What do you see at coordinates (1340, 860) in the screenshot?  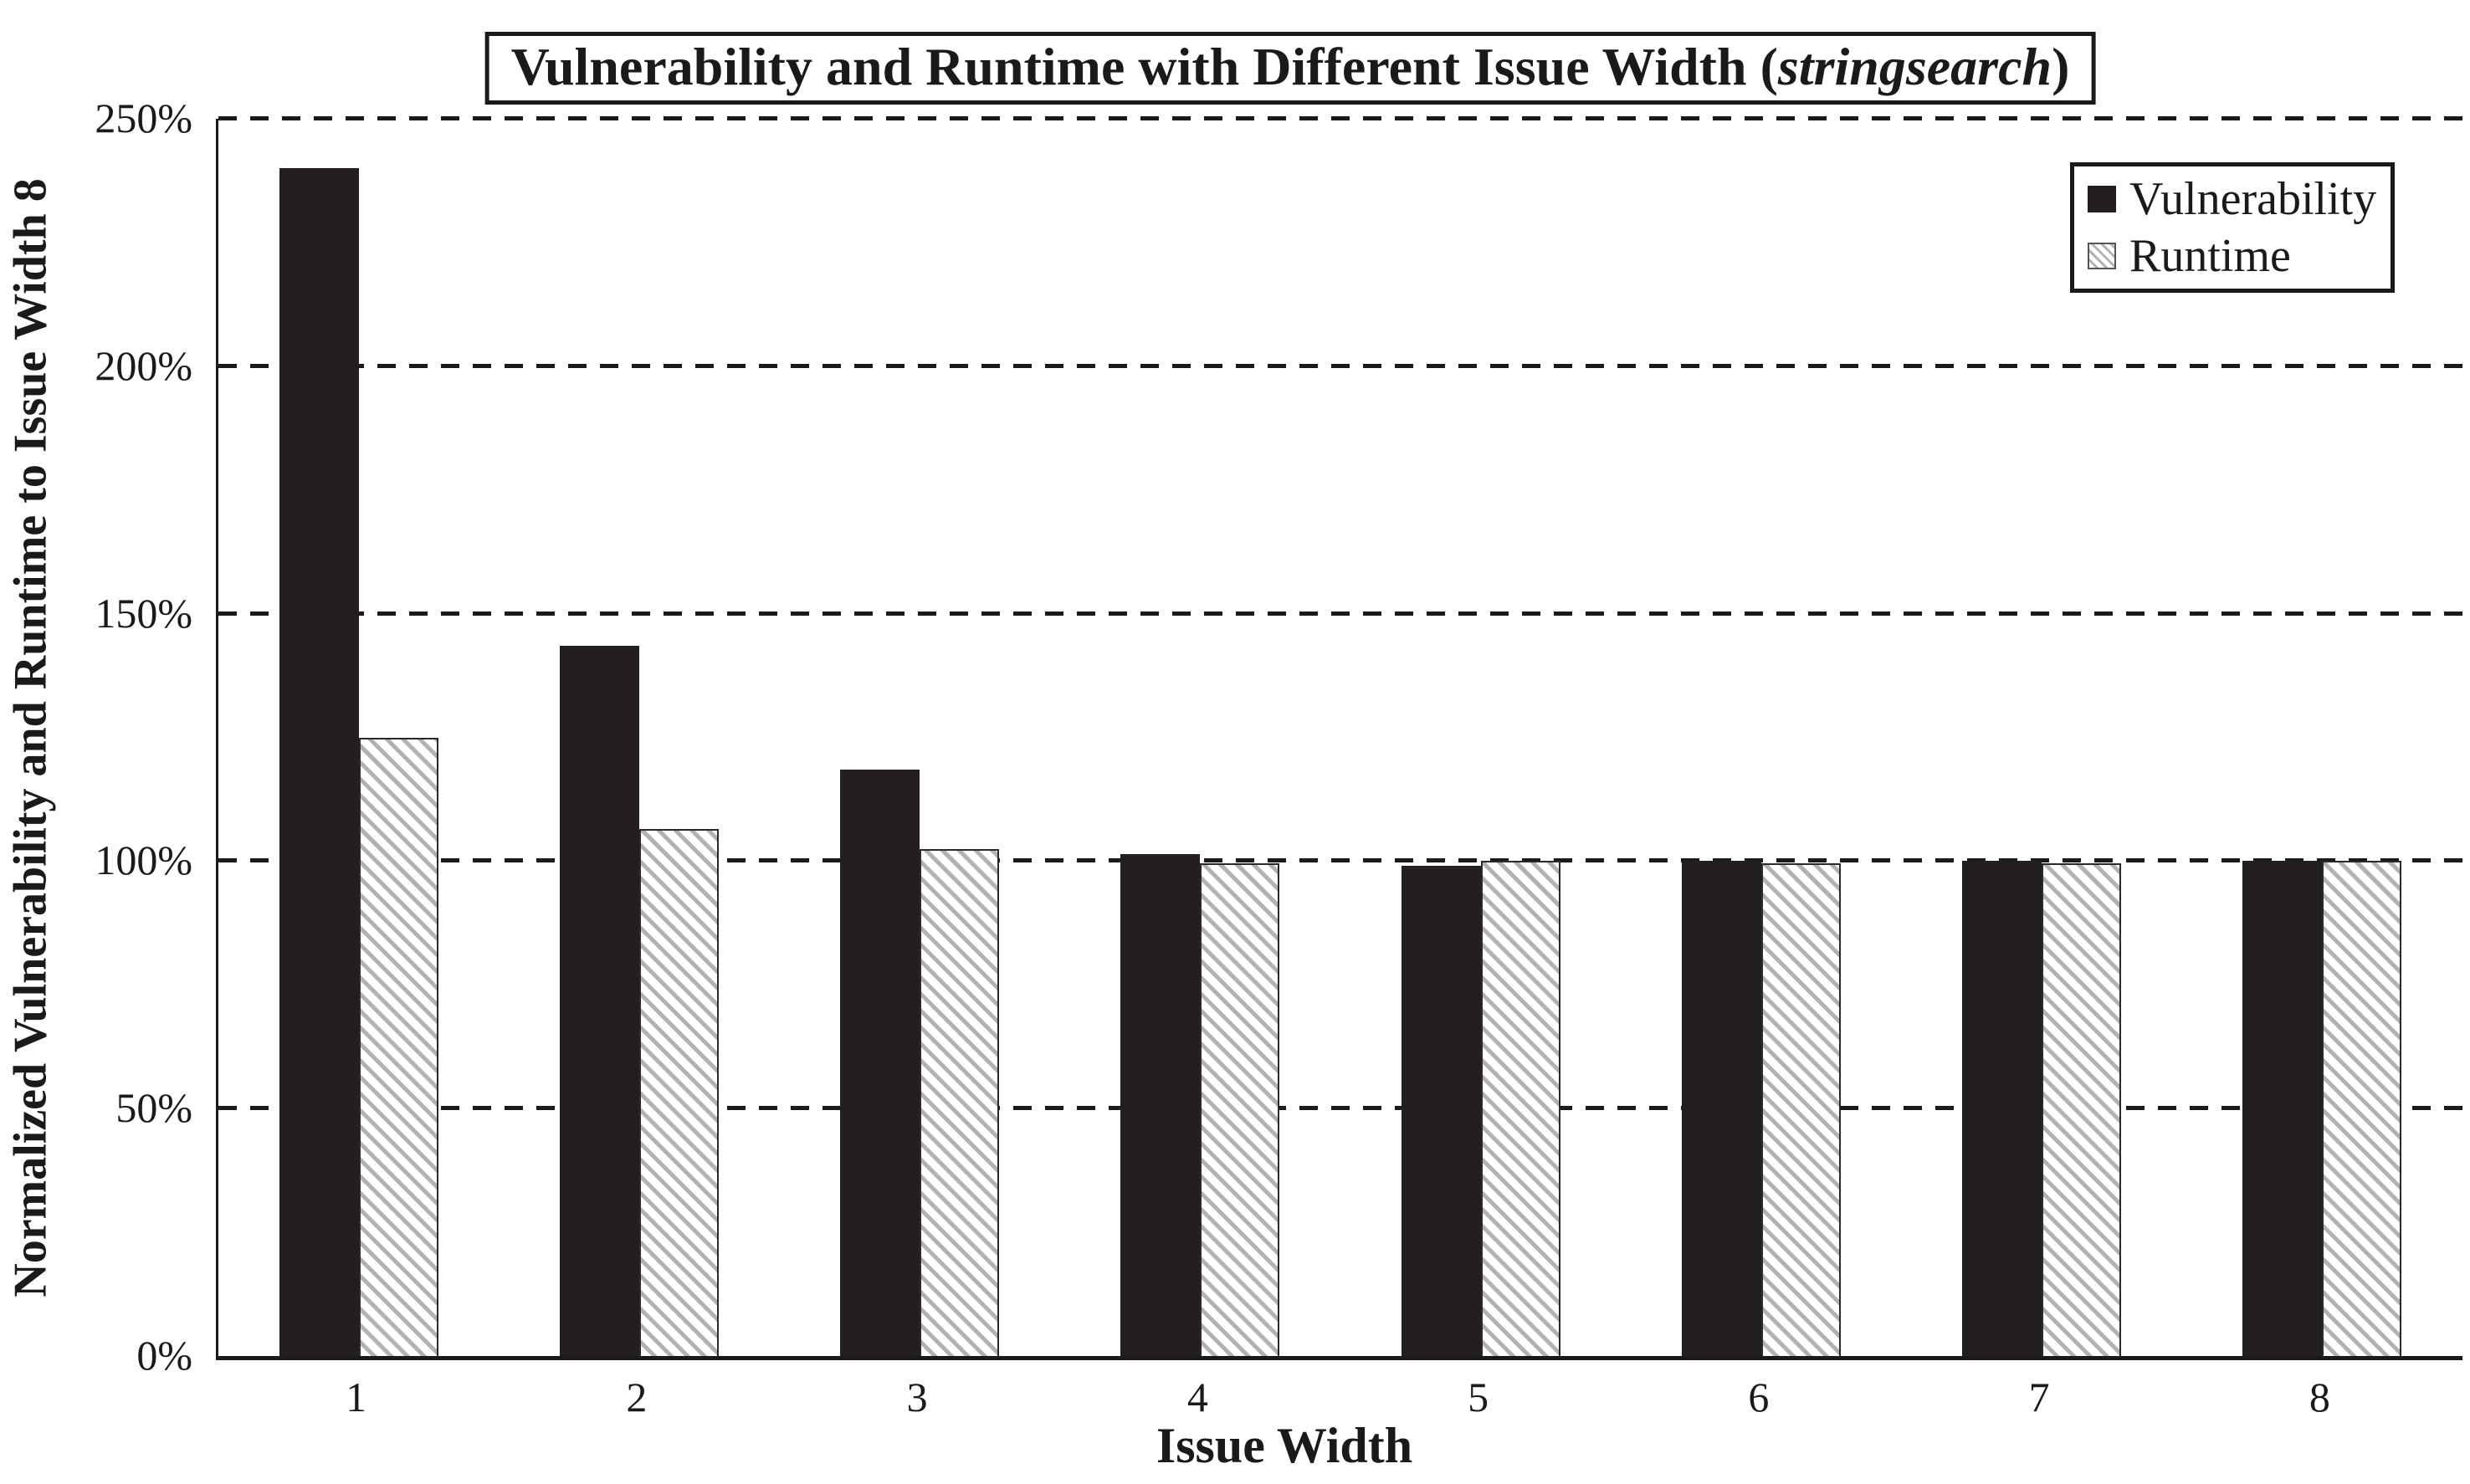 I see `gridline-100pct` at bounding box center [1340, 860].